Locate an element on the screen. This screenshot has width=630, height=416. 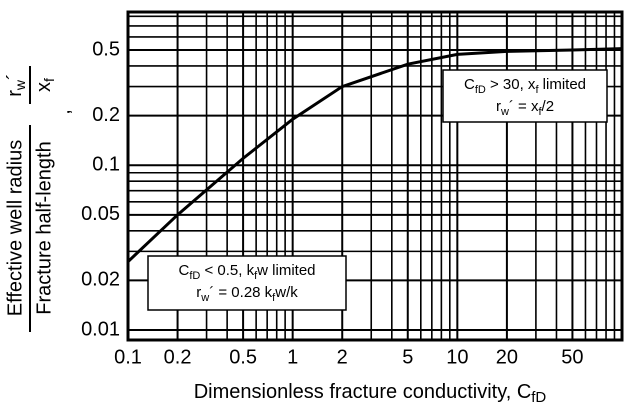
y-label-numerator: Effective well radius is located at coordinates (15, 228).